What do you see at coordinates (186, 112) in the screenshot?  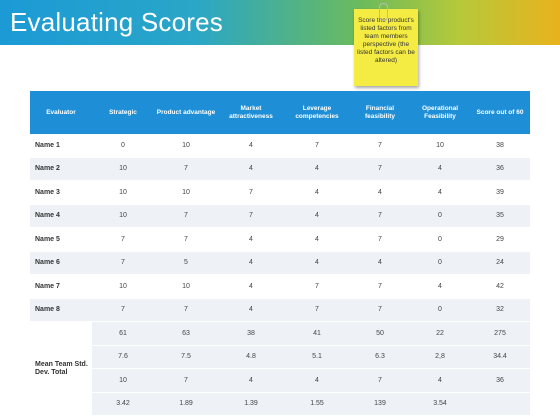 I see `header-product-advantage: Product advantage` at bounding box center [186, 112].